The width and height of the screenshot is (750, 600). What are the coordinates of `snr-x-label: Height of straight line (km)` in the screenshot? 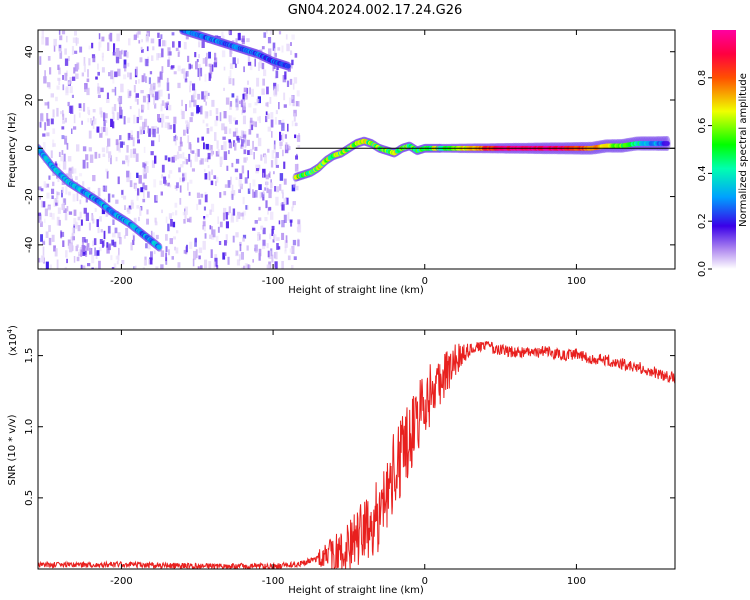 It's located at (356, 590).